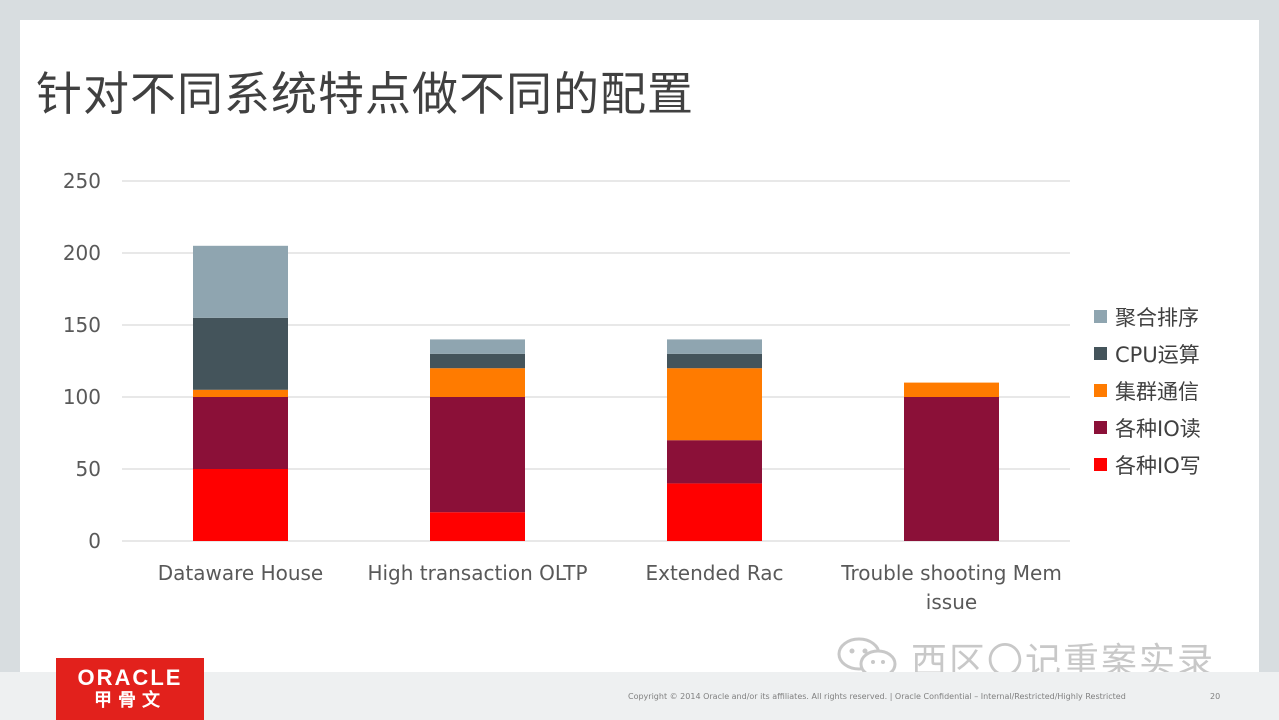  I want to click on legend-label: 集群通信, so click(1157, 391).